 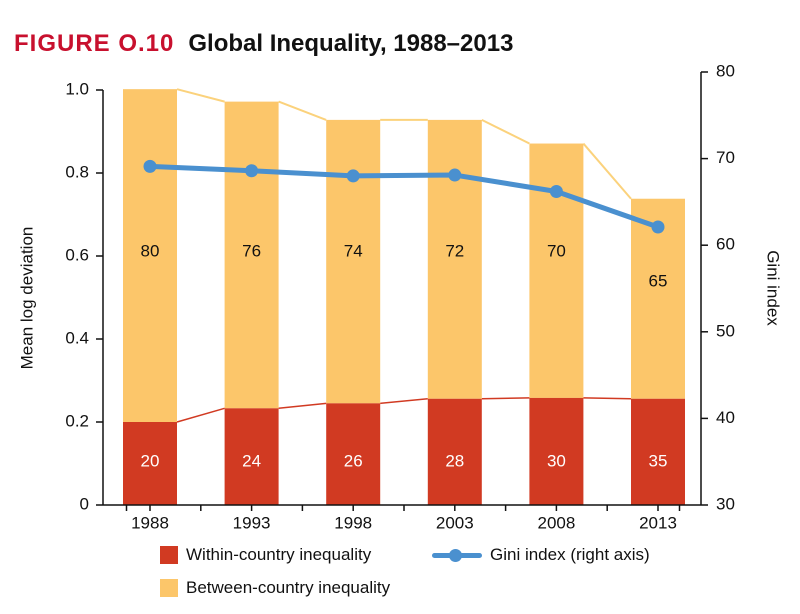 What do you see at coordinates (353, 460) in the screenshot?
I see `bar-label-within: 26` at bounding box center [353, 460].